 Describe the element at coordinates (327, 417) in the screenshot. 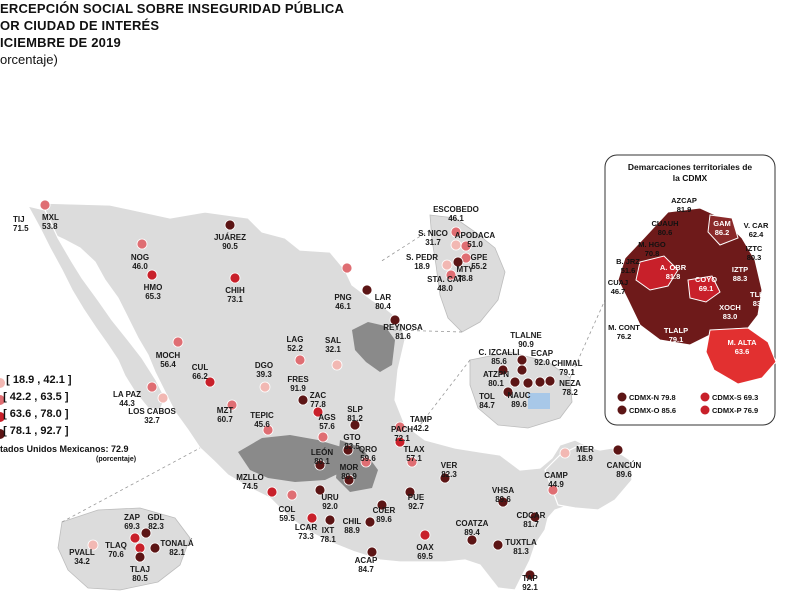

I see `city-name: AGS` at that location.